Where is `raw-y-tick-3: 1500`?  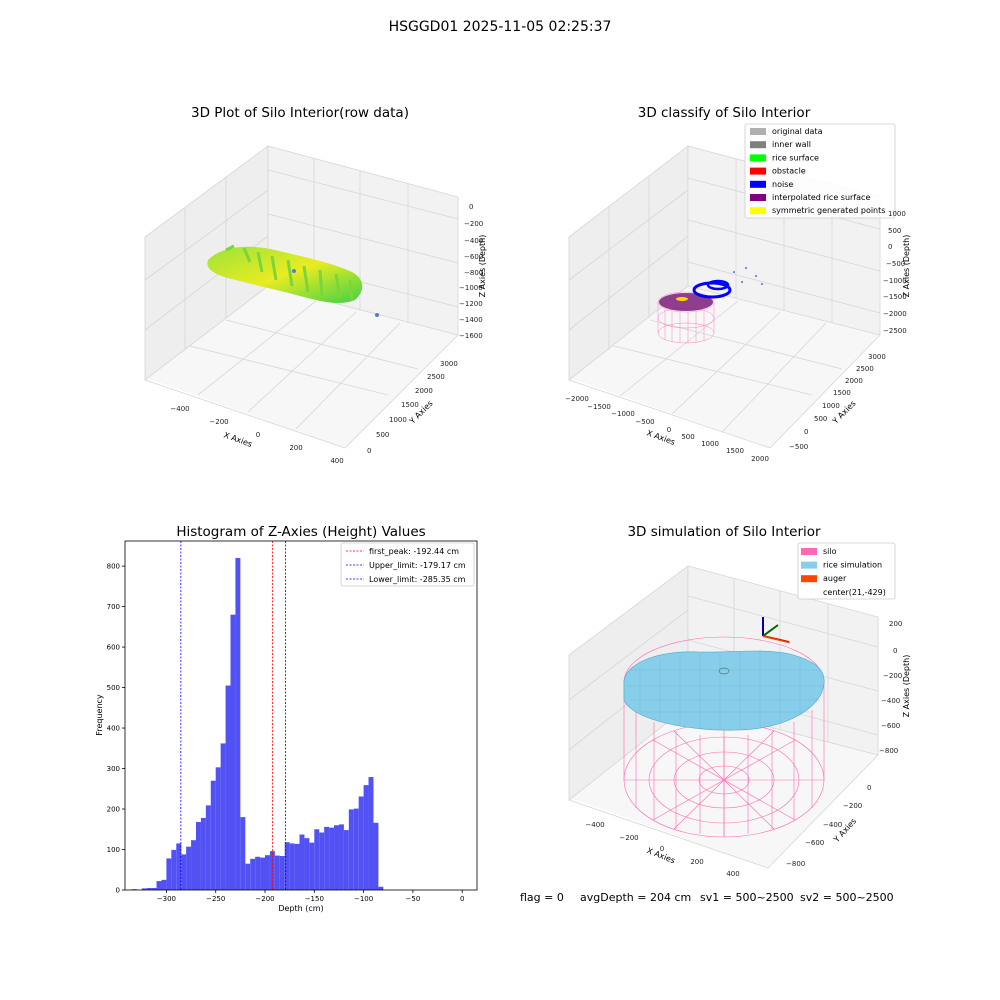 raw-y-tick-3: 1500 is located at coordinates (410, 405).